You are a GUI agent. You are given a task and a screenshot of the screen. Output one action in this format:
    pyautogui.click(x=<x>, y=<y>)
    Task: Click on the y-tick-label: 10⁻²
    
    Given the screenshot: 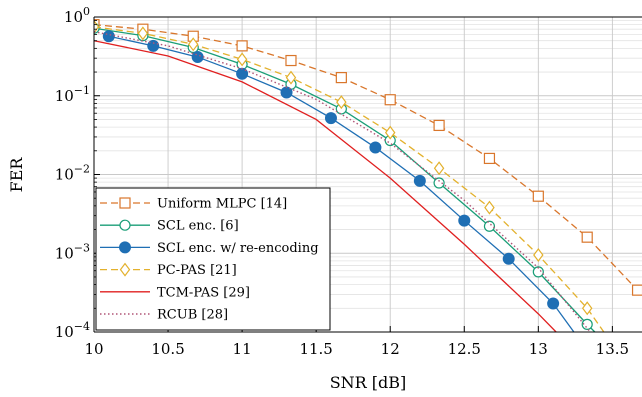 What is the action you would take?
    pyautogui.click(x=72, y=173)
    